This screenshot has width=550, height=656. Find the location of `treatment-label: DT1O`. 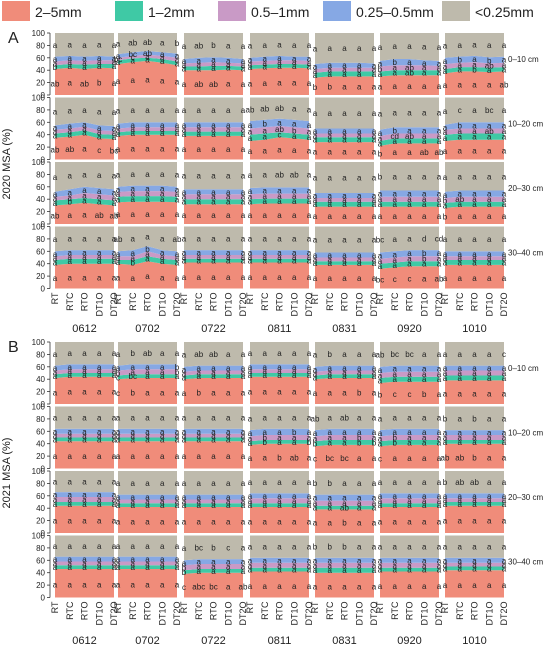

treatment-label: DT1O is located at coordinates (162, 614).